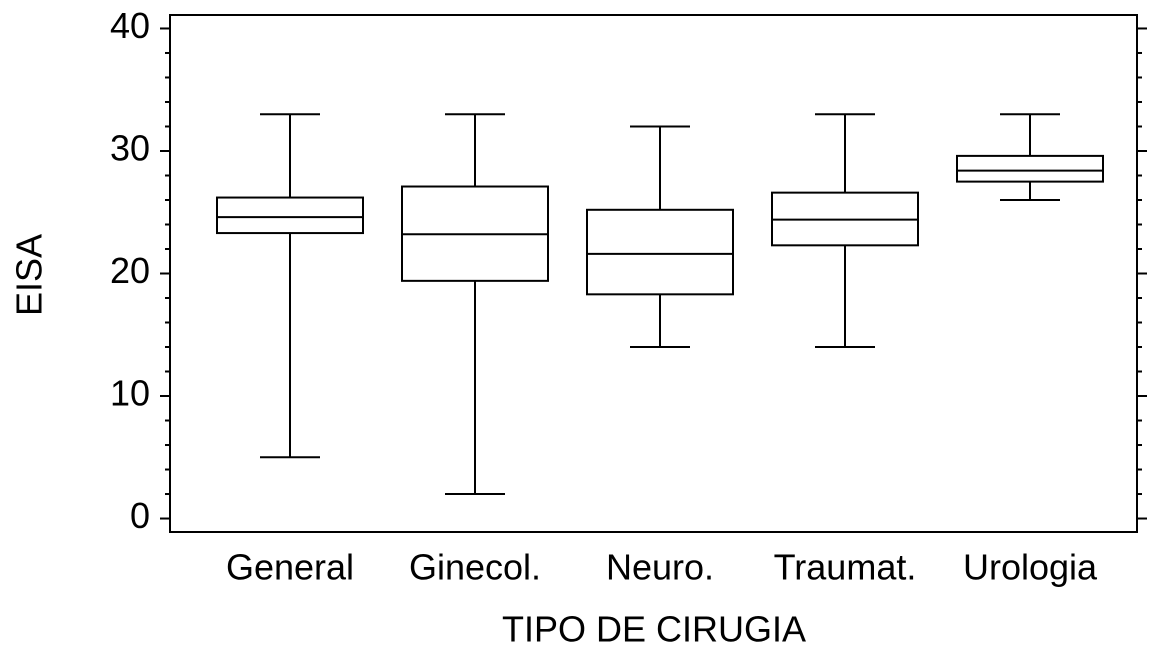 This screenshot has width=1151, height=654. What do you see at coordinates (130, 270) in the screenshot?
I see `y-tick-label: 20` at bounding box center [130, 270].